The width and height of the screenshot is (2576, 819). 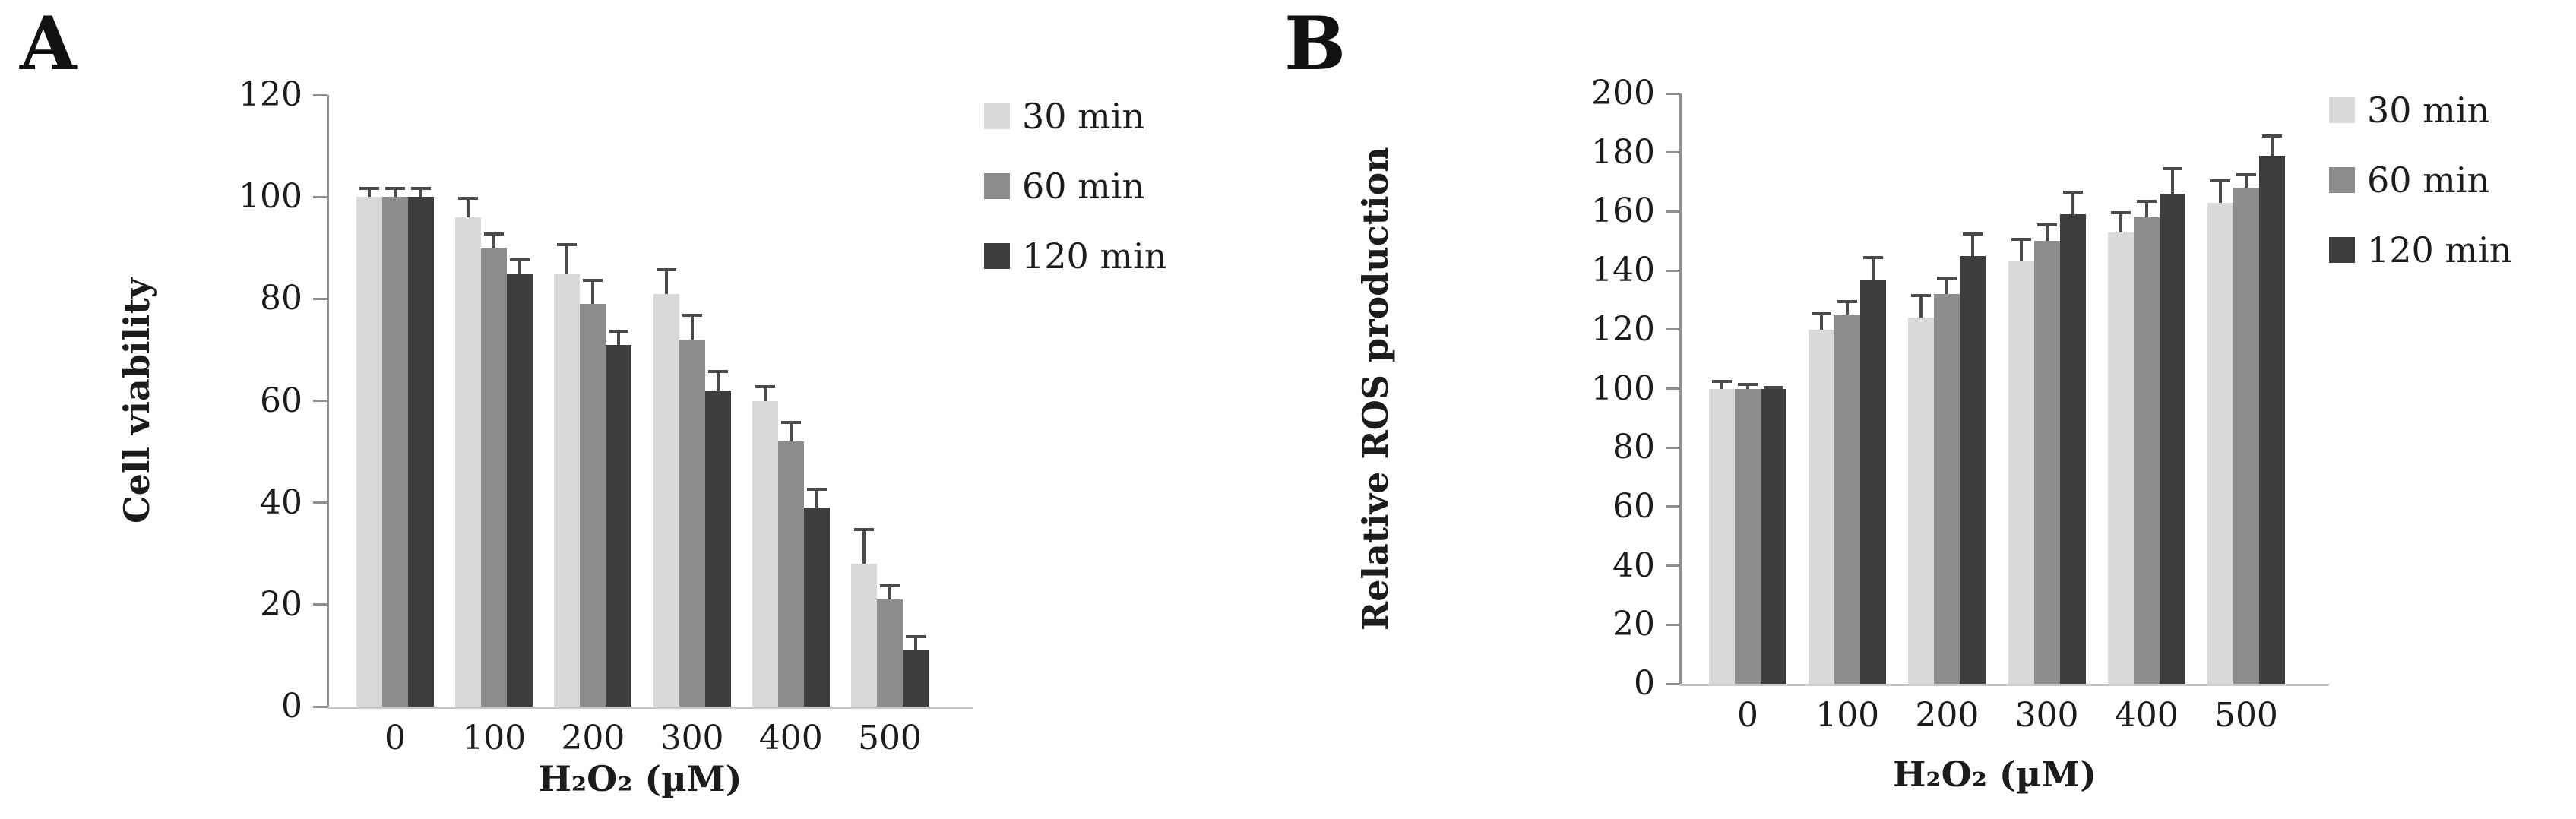 I want to click on bar-60min-0uM, so click(x=395, y=446).